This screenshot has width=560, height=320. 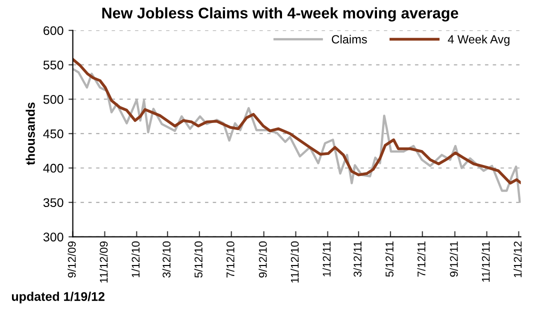 I want to click on x-tick-label: 9/12/10, so click(x=262, y=259).